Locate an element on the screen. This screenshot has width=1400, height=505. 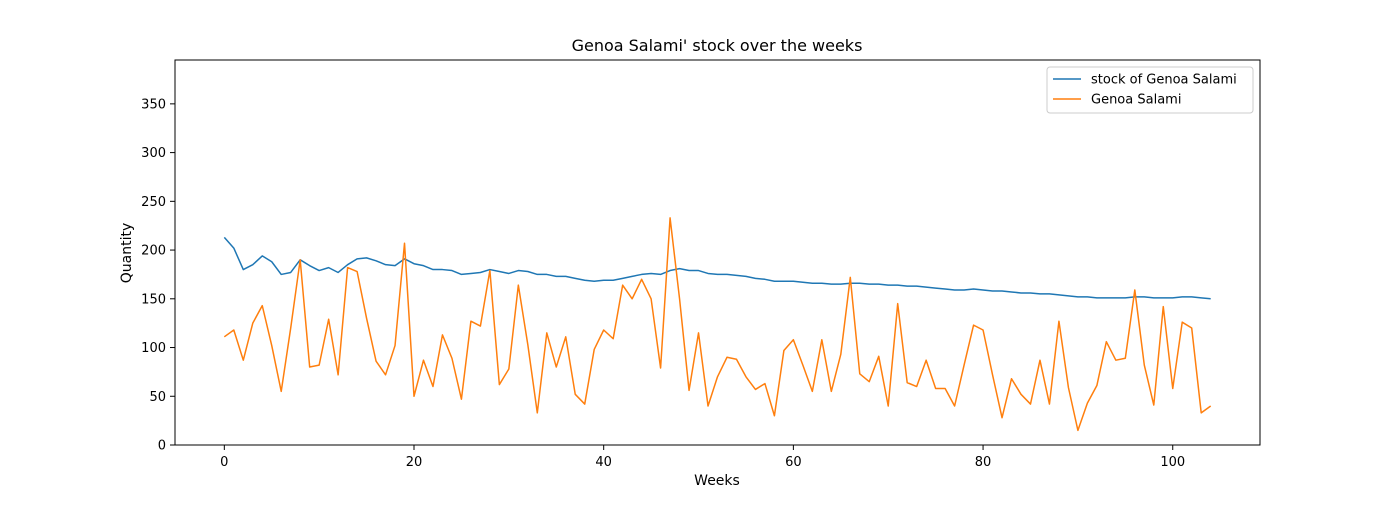
y-tick-label: 50 is located at coordinates (157, 397).